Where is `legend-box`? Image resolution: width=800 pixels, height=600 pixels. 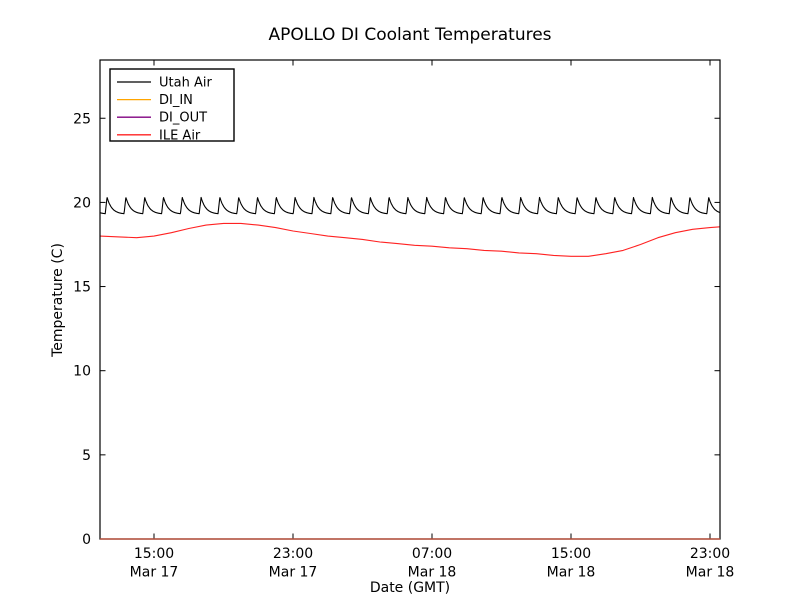
legend-box is located at coordinates (172, 105).